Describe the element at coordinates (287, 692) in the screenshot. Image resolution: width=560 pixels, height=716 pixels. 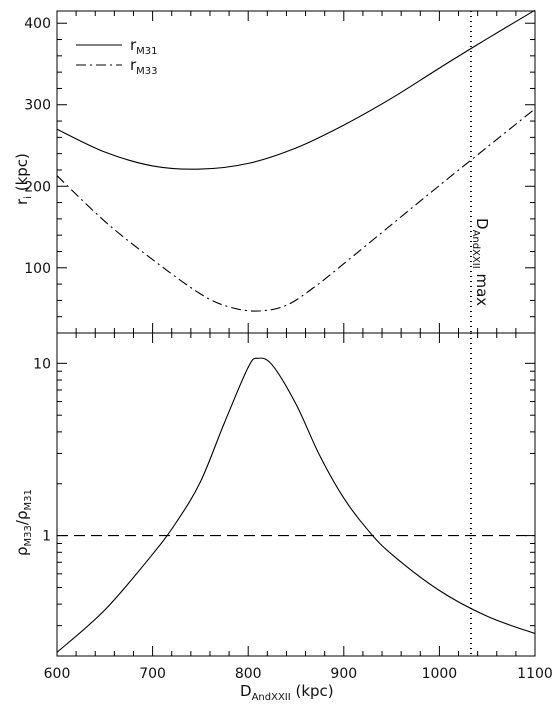
I see `x-axis-title: DAndXXII (kpc)` at that location.